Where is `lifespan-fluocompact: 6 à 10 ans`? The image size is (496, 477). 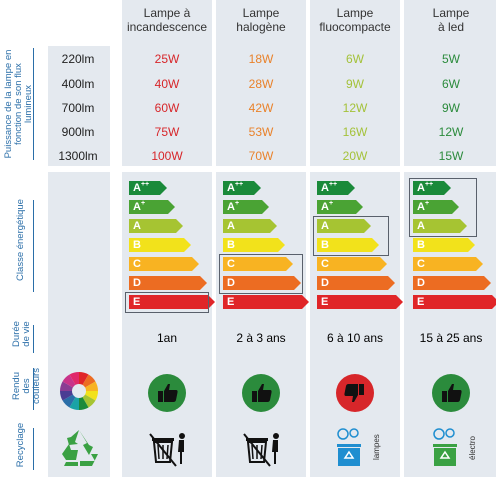
lifespan-fluocompact: 6 à 10 ans is located at coordinates (355, 338).